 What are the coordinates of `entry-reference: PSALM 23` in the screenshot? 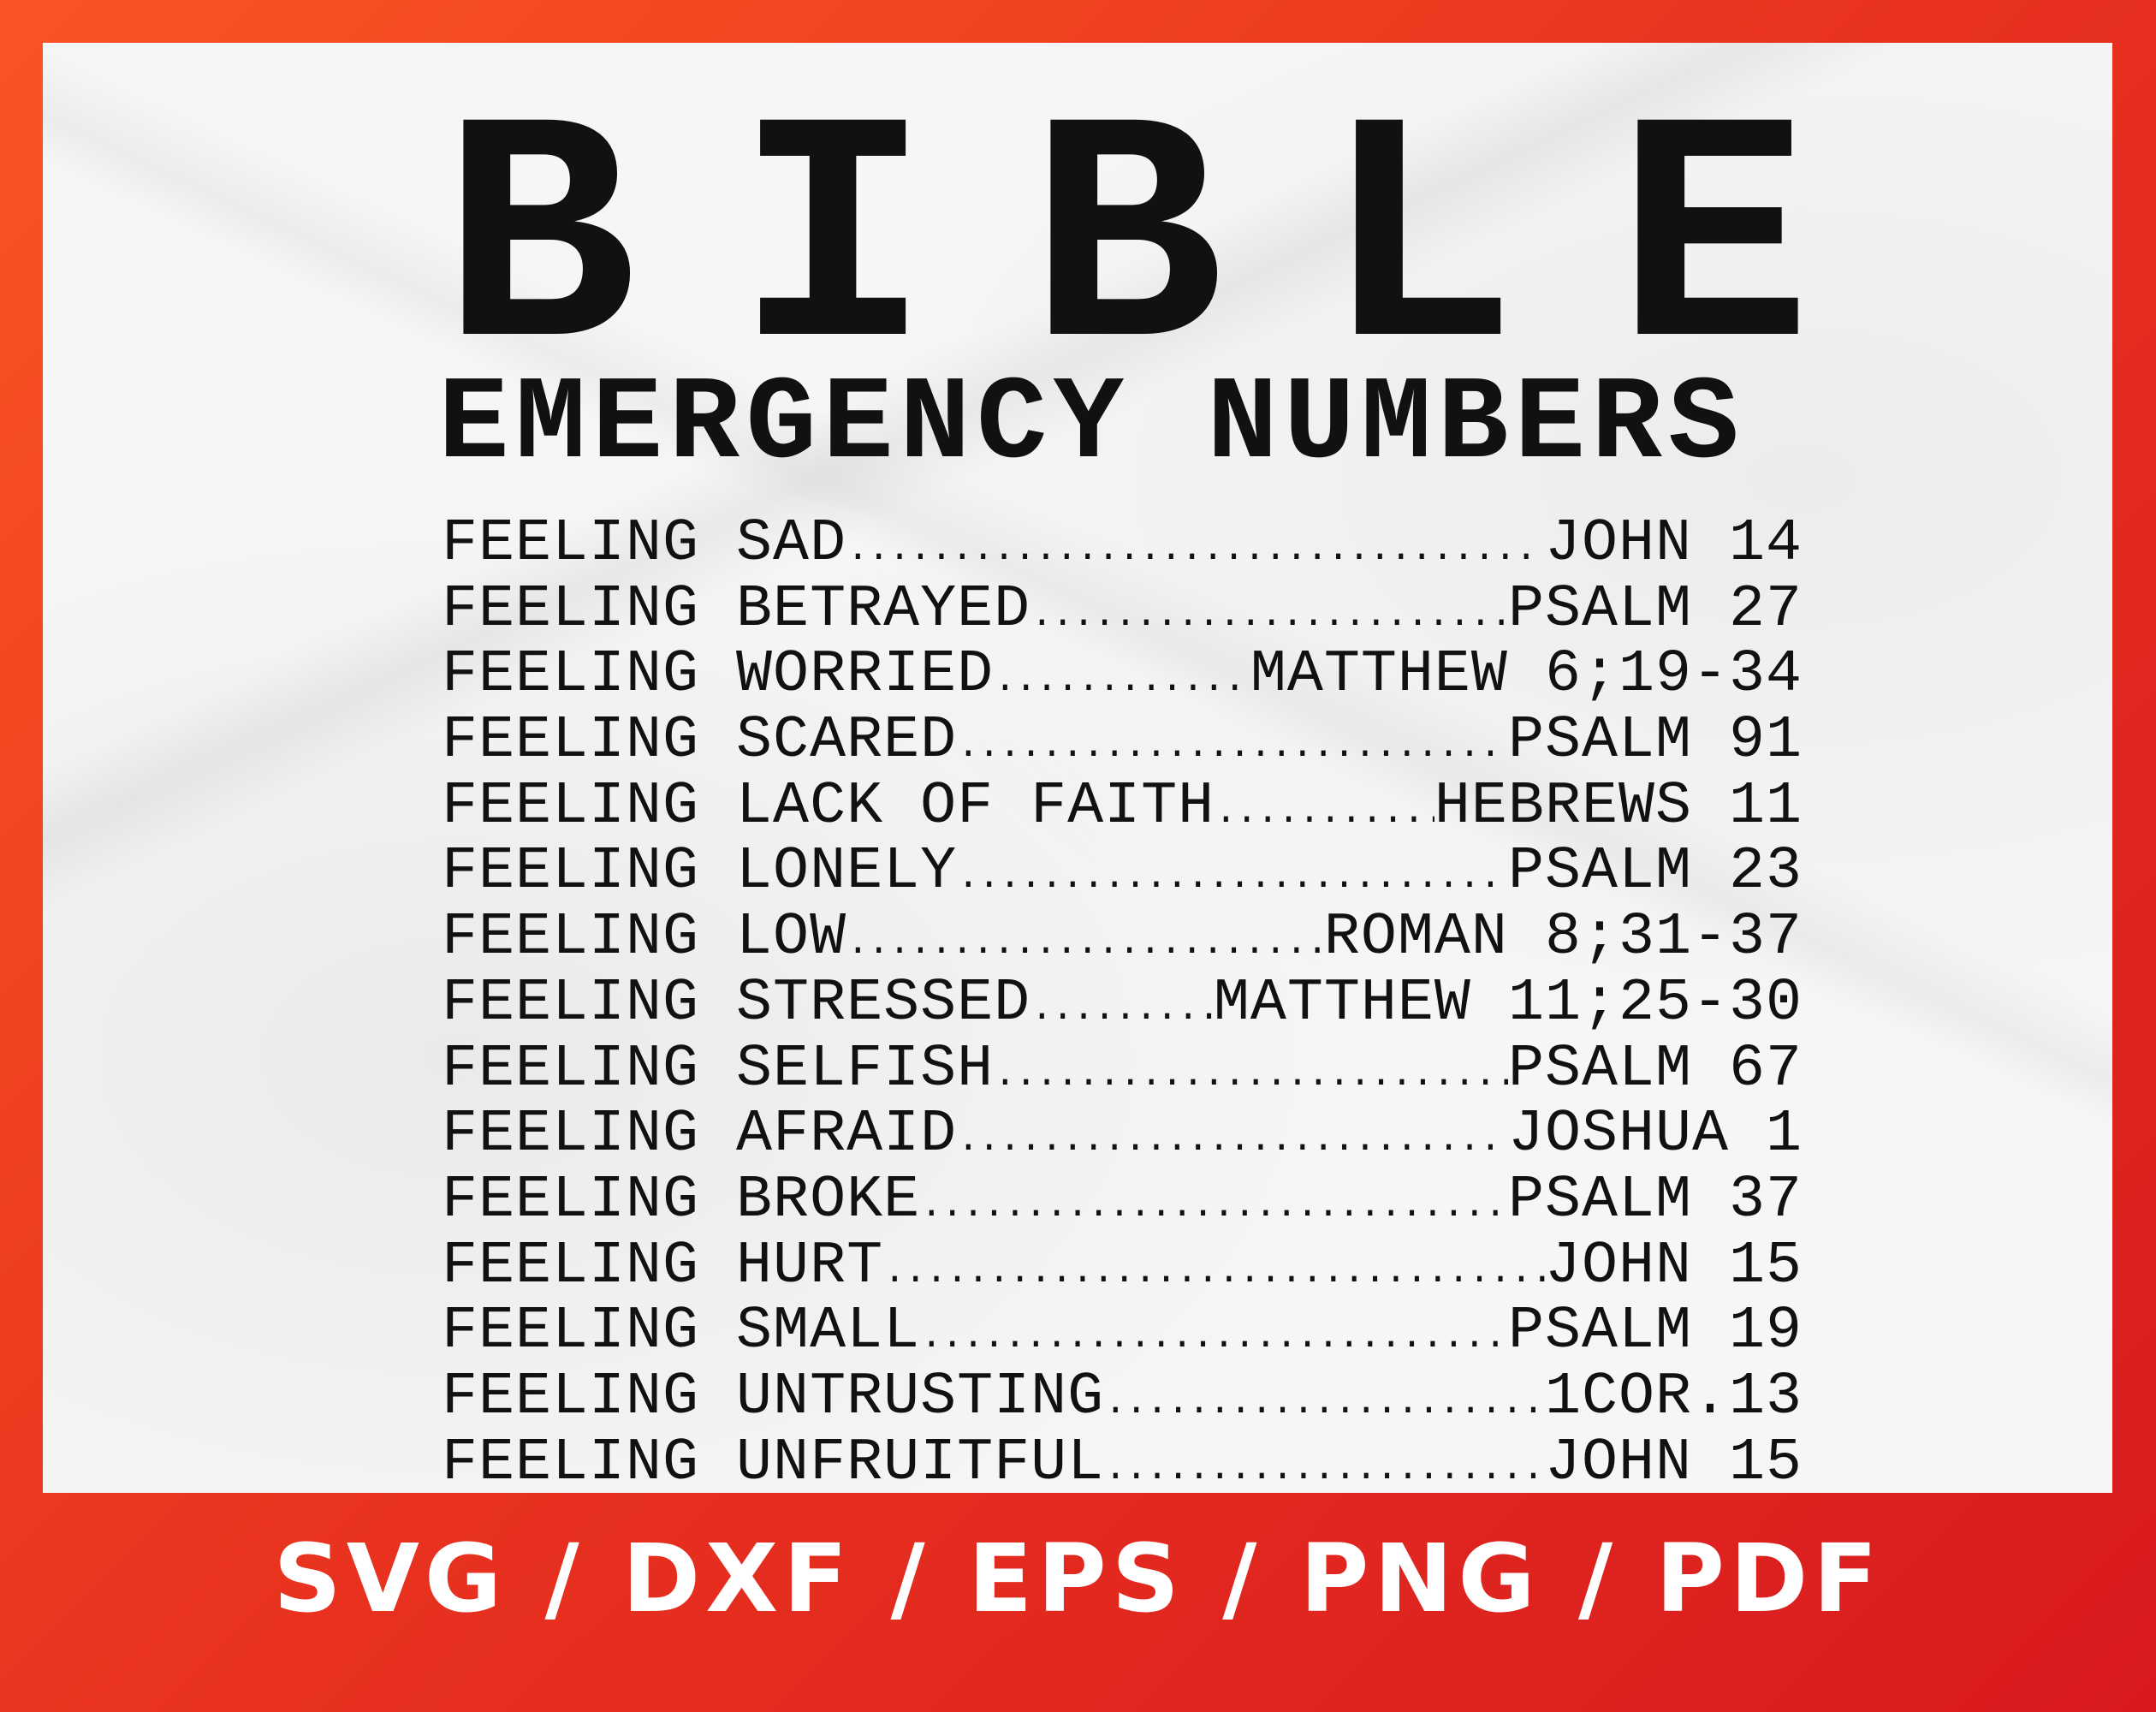 It's located at (1655, 872).